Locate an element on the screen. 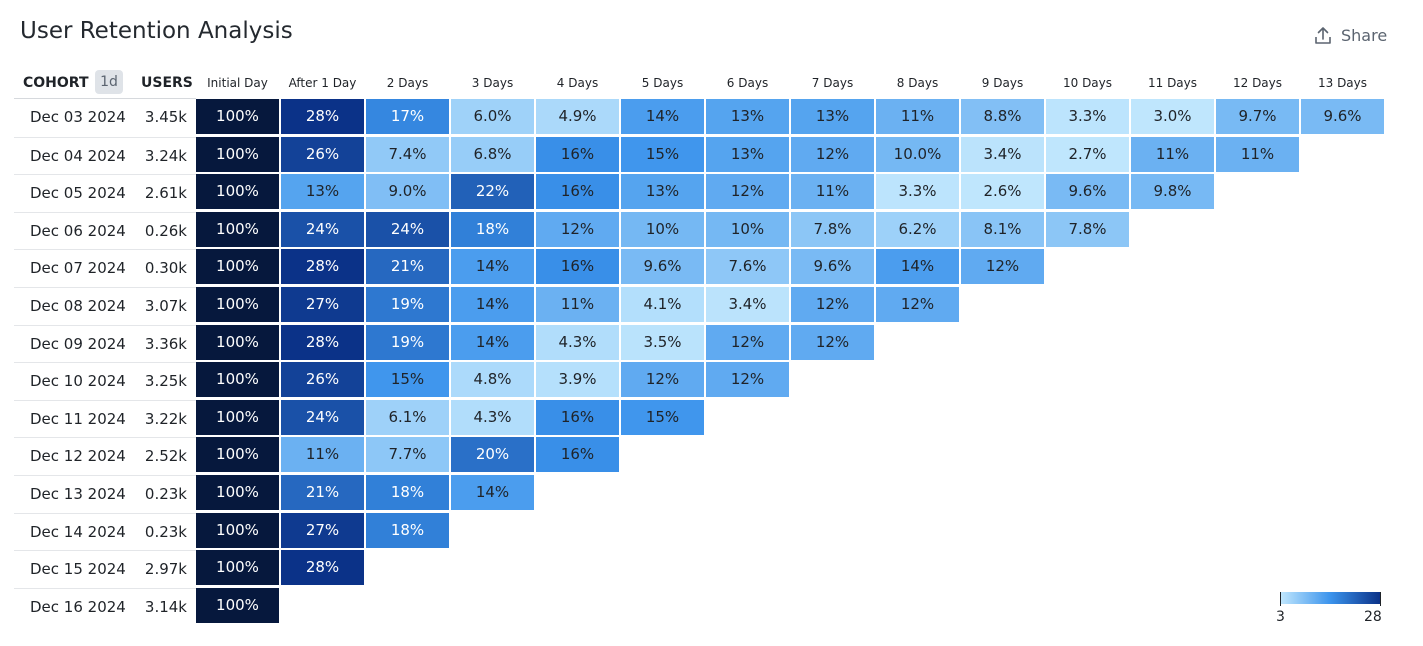 This screenshot has height=646, width=1423. heatmap-cell: 7.7% is located at coordinates (407, 455).